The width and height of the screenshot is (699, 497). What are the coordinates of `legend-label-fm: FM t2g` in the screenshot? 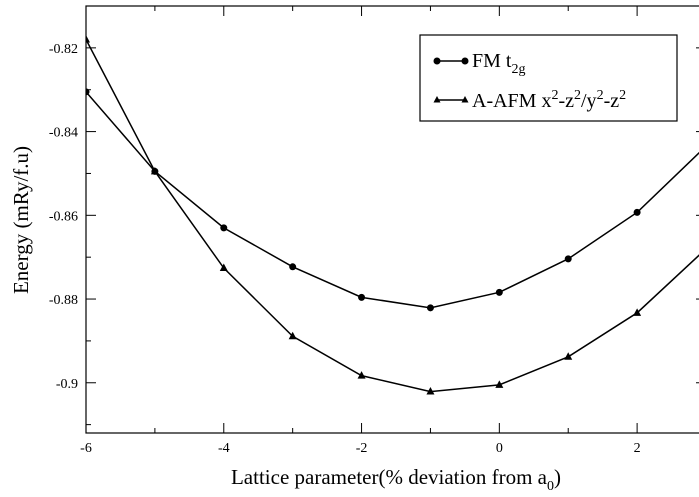 It's located at (498, 63).